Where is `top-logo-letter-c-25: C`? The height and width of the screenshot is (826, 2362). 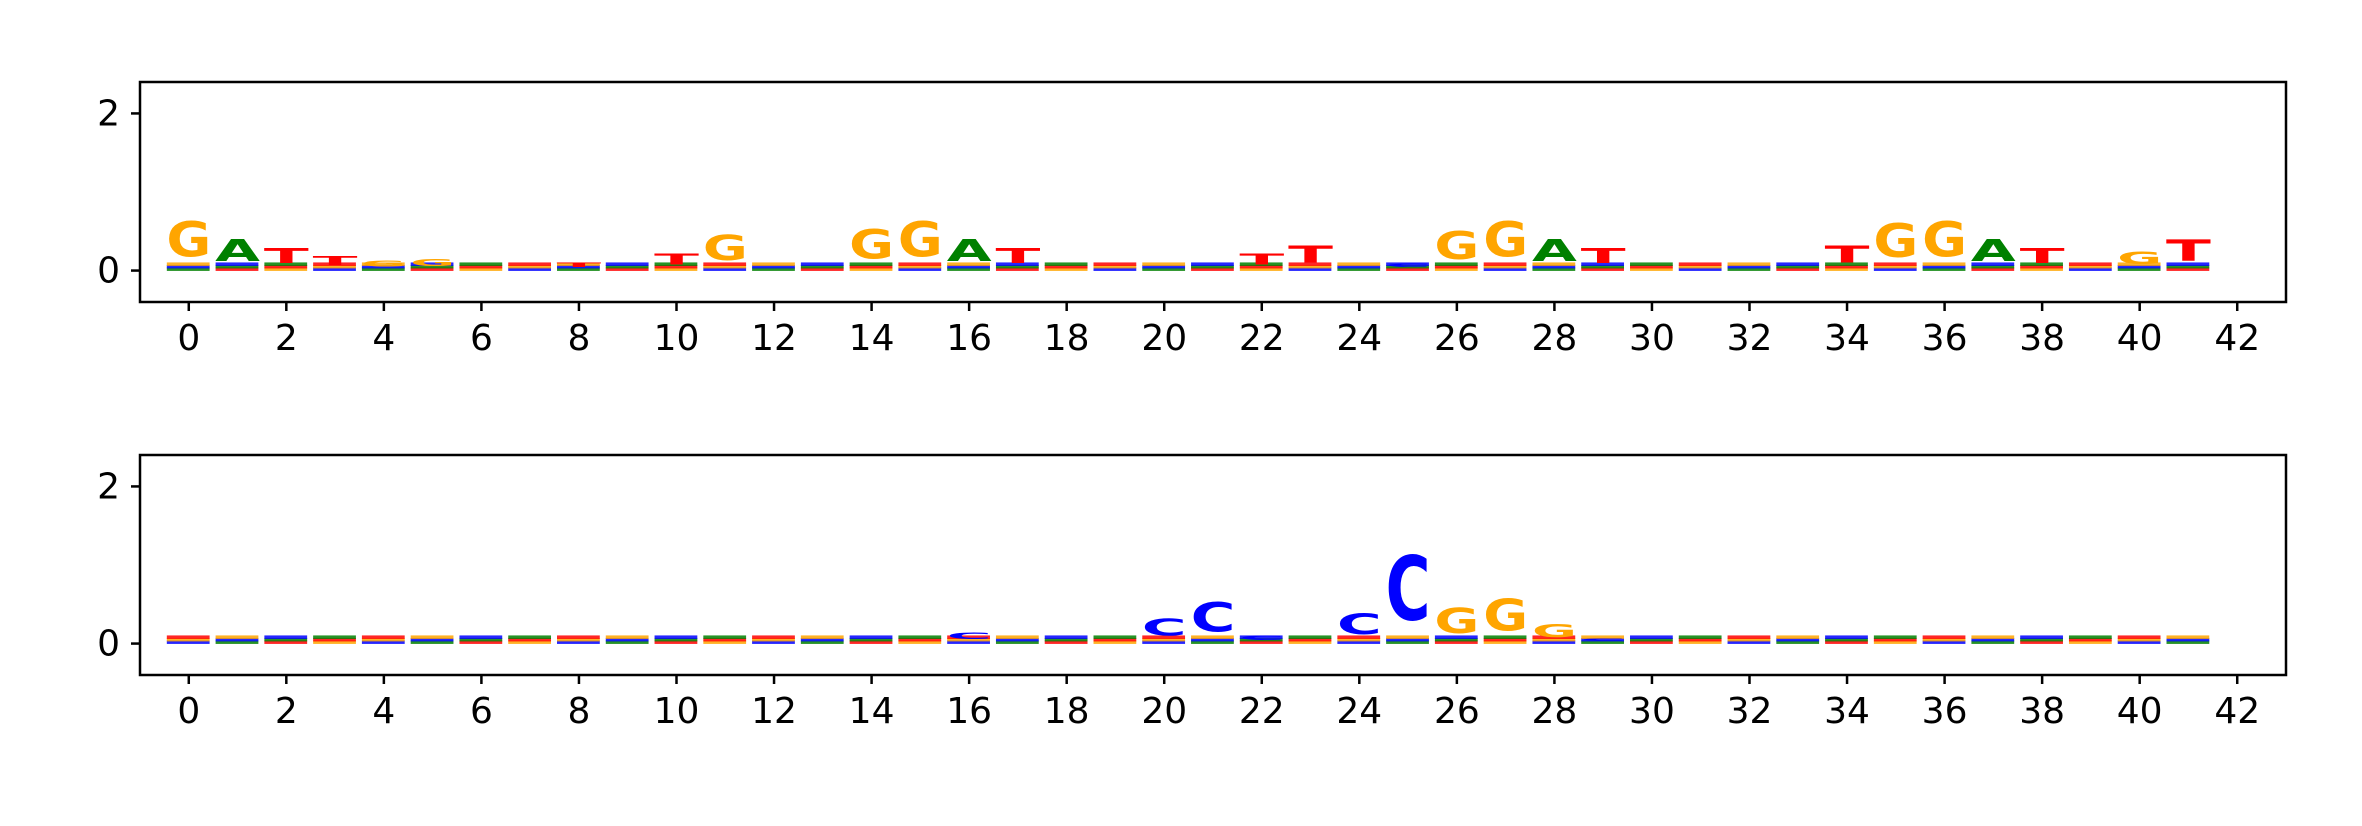
top-logo-letter-c-25: C is located at coordinates (1408, 265).